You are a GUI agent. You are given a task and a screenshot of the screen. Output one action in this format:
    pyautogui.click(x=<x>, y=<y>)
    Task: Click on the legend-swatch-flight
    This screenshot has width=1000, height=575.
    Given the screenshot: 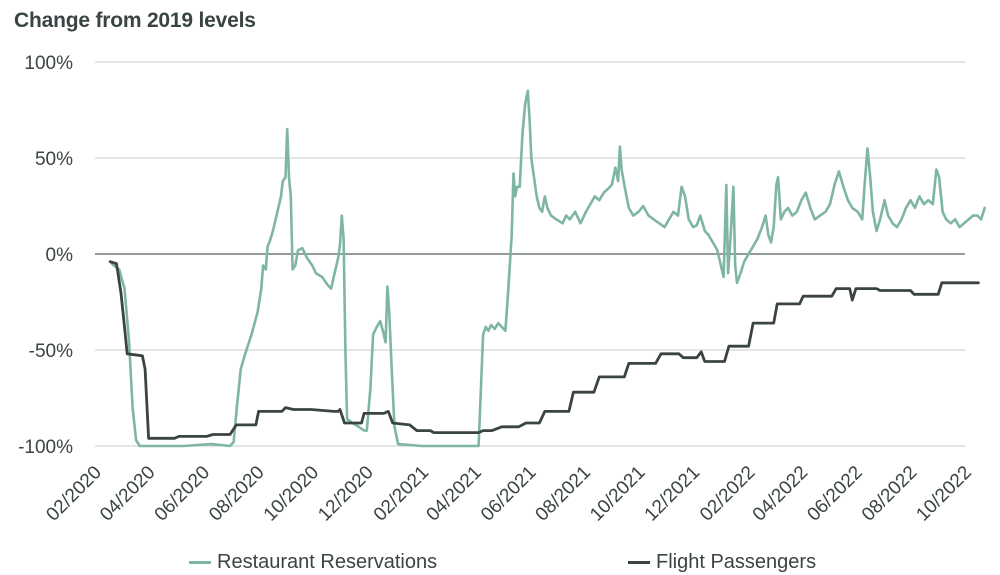 What is the action you would take?
    pyautogui.click(x=639, y=562)
    